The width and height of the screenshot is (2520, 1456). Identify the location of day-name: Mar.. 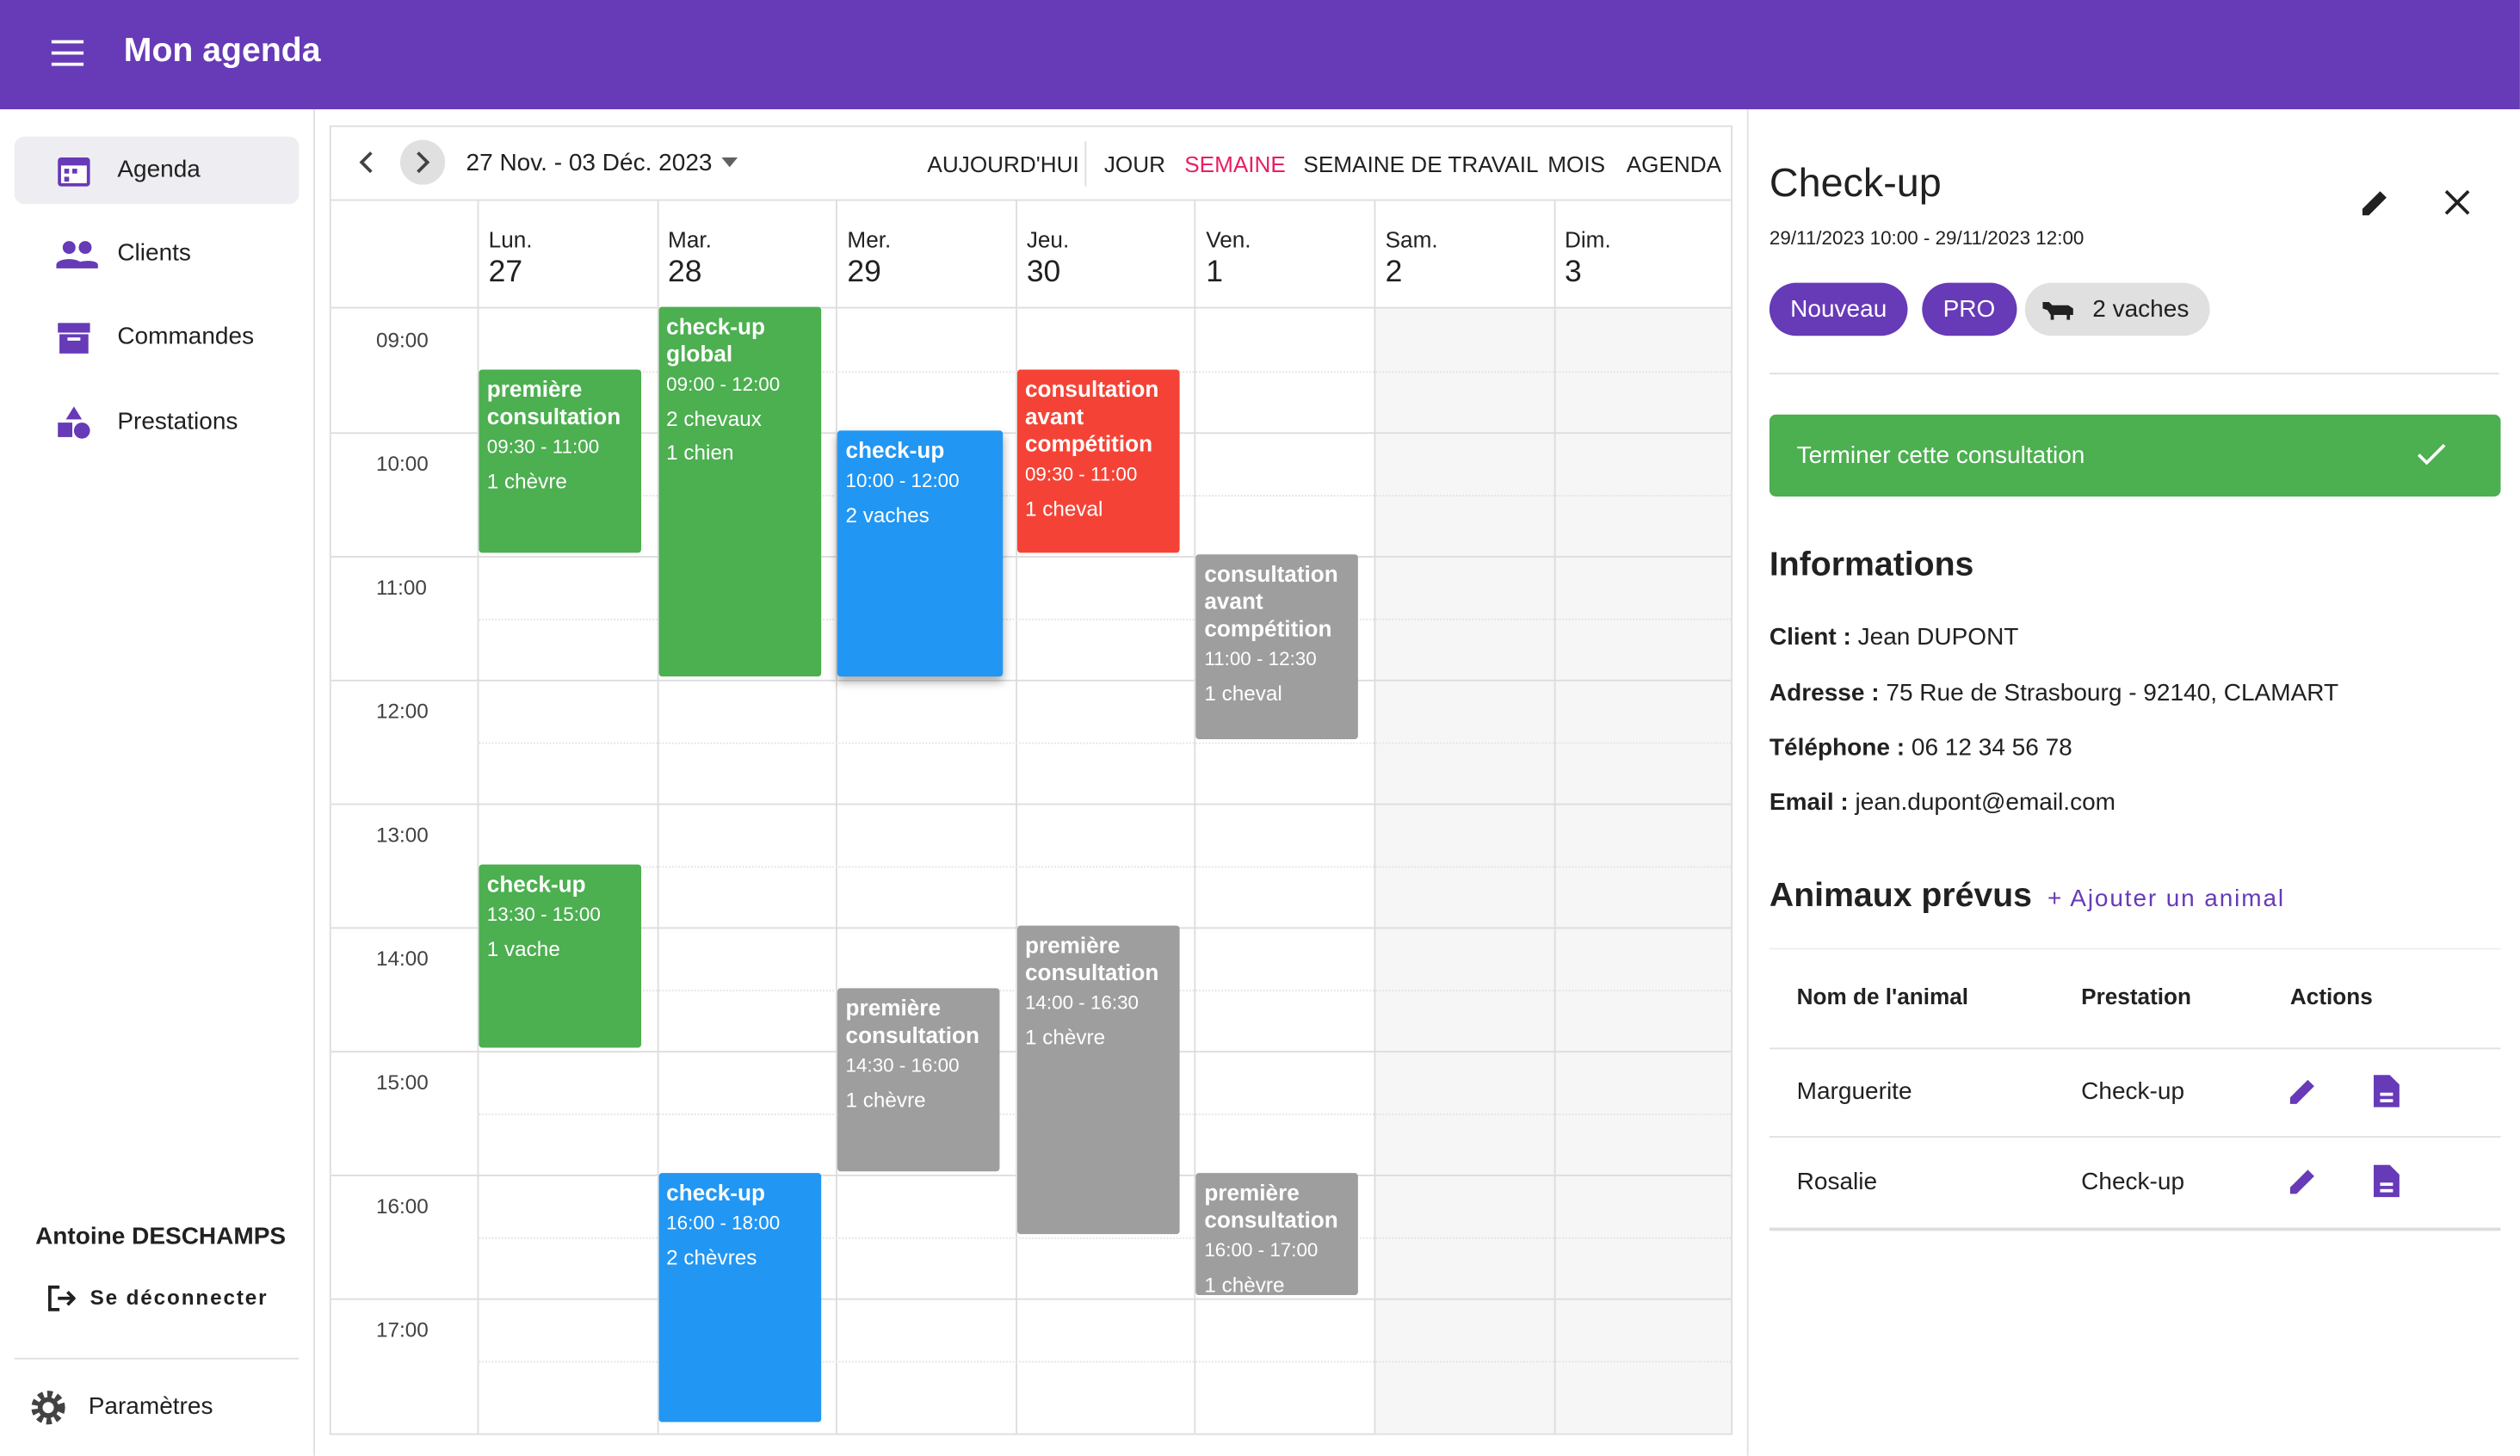
(690, 239).